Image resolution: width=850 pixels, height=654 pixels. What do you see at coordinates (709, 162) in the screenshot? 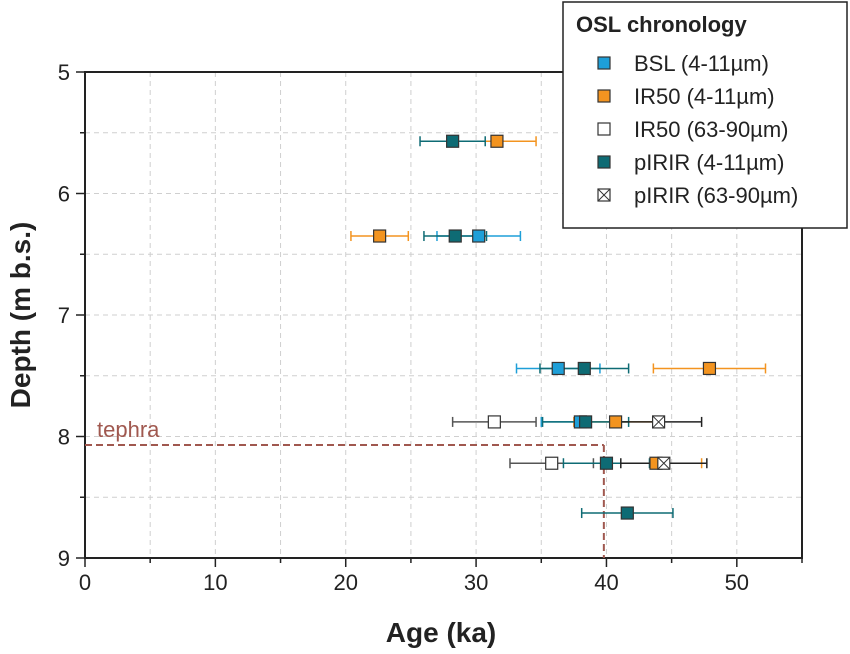
I see `legend-label: pIRIR (4-11µm)` at bounding box center [709, 162].